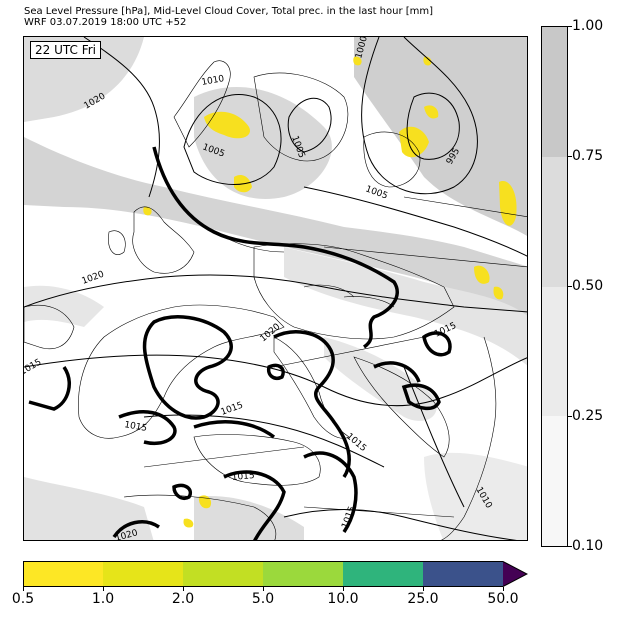 The height and width of the screenshot is (621, 618). I want to click on cloud-bar-label: 0.25, so click(588, 416).